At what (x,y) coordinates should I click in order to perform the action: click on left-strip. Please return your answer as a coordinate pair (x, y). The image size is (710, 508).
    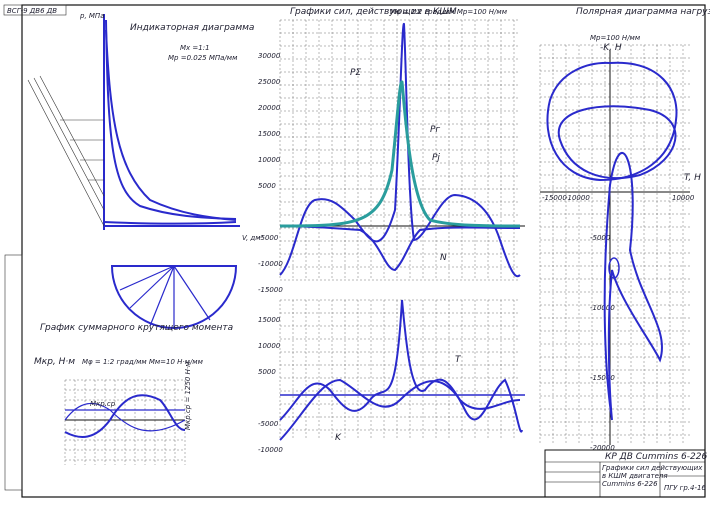
    Looking at the image, I should click on (13, 372).